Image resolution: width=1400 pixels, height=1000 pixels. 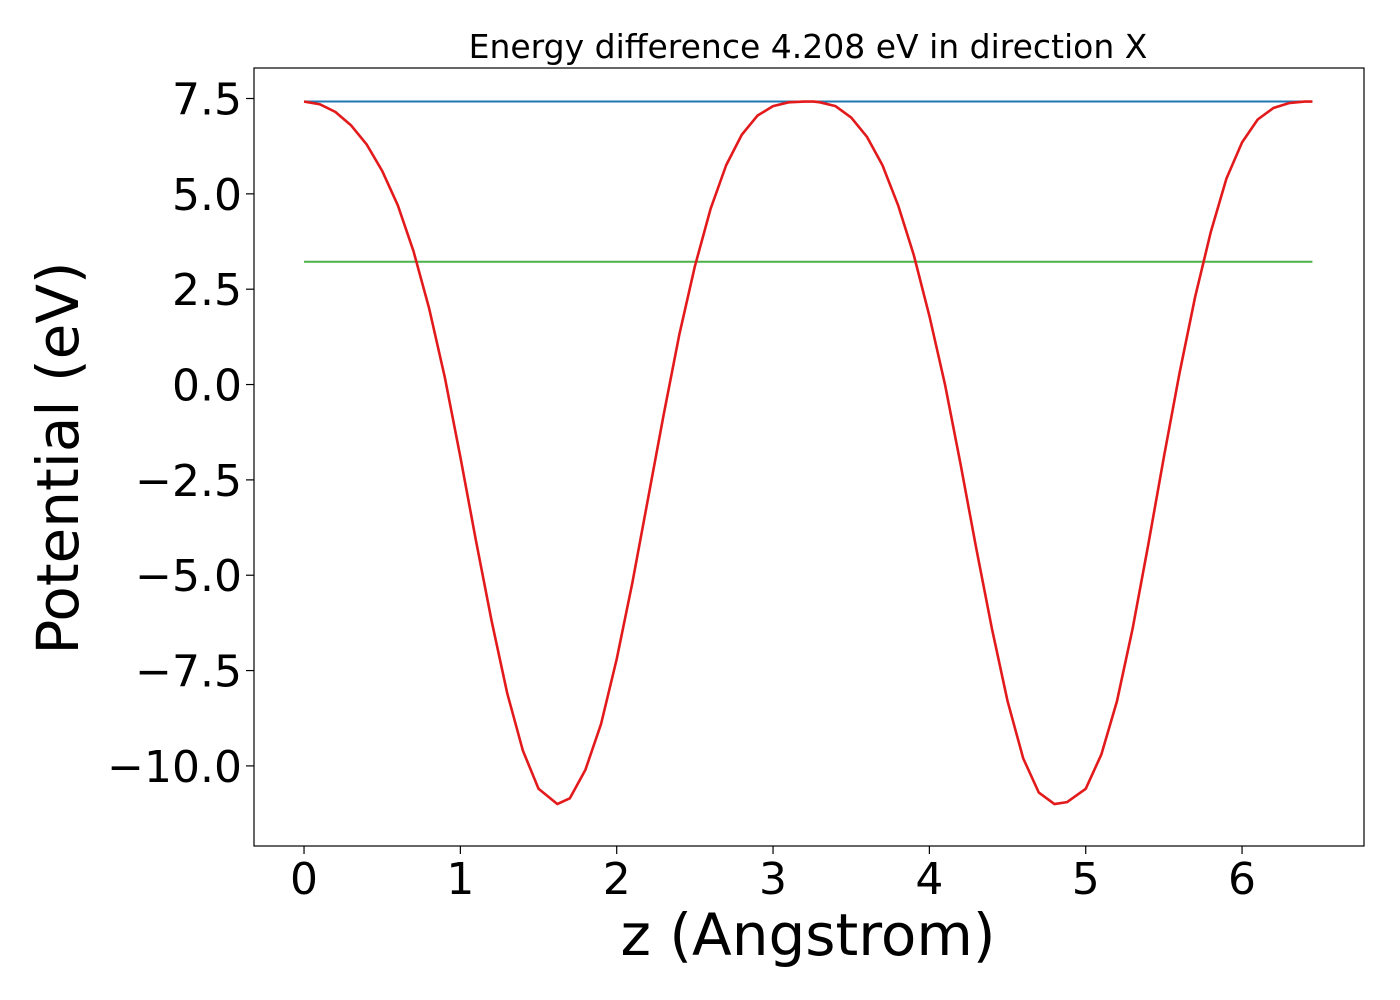 What do you see at coordinates (460, 879) in the screenshot?
I see `x-tick-label: 1` at bounding box center [460, 879].